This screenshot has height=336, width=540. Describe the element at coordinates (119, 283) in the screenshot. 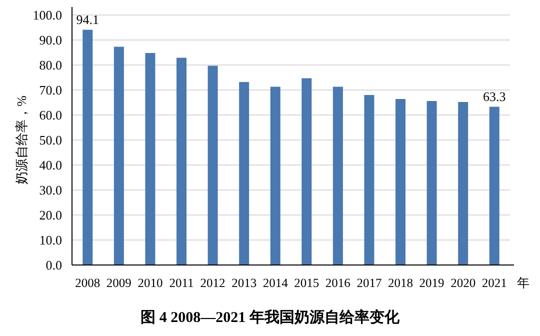

I see `x-tick-label: 2009` at that location.